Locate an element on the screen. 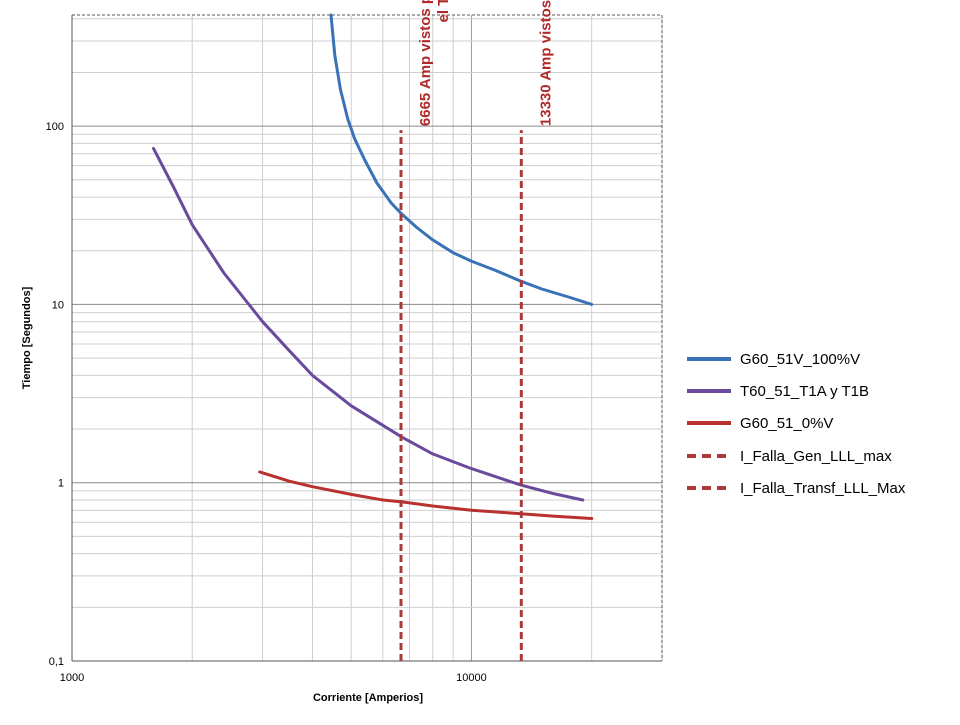  annotation-line: 13330 Amp vistos por el is located at coordinates (545, 63).